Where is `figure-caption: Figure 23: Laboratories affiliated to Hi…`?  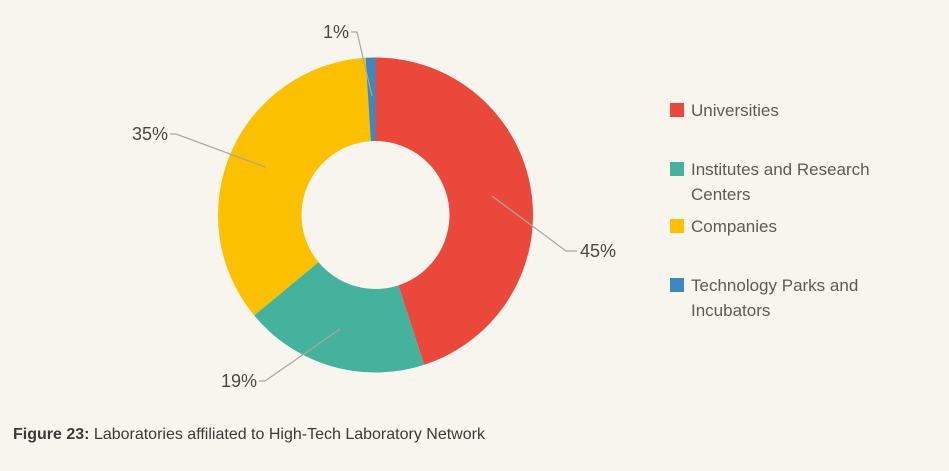 figure-caption: Figure 23: Laboratories affiliated to Hi… is located at coordinates (249, 434).